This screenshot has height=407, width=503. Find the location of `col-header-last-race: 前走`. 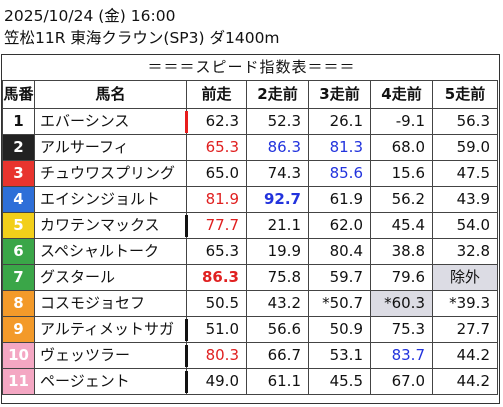

col-header-last-race: 前走 is located at coordinates (216, 94).